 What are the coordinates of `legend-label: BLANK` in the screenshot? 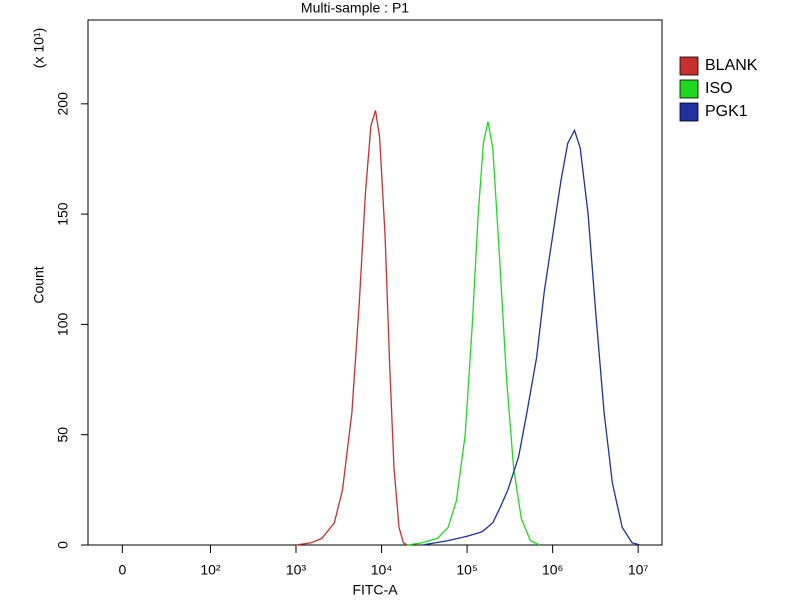 It's located at (731, 65).